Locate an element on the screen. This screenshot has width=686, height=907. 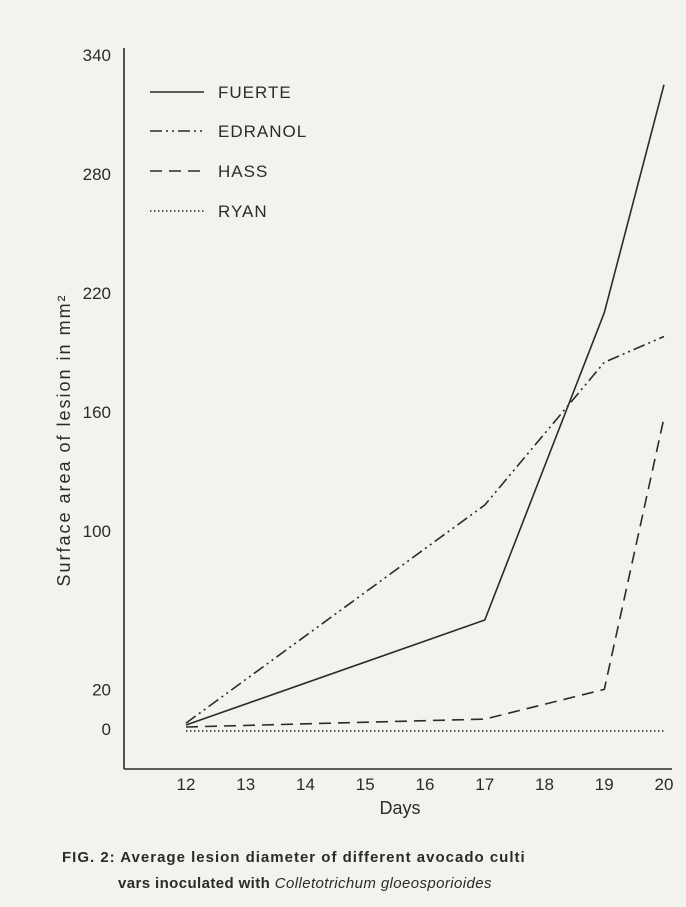
x-tick-label-20: 20 is located at coordinates (664, 784).